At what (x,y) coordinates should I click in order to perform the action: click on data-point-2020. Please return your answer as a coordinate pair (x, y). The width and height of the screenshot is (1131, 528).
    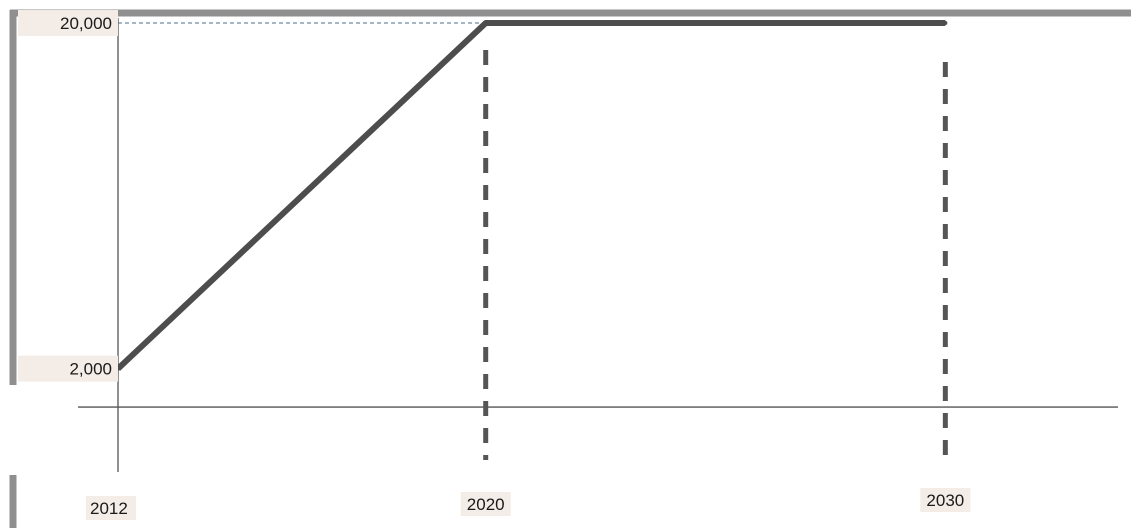
    Looking at the image, I should click on (485, 23).